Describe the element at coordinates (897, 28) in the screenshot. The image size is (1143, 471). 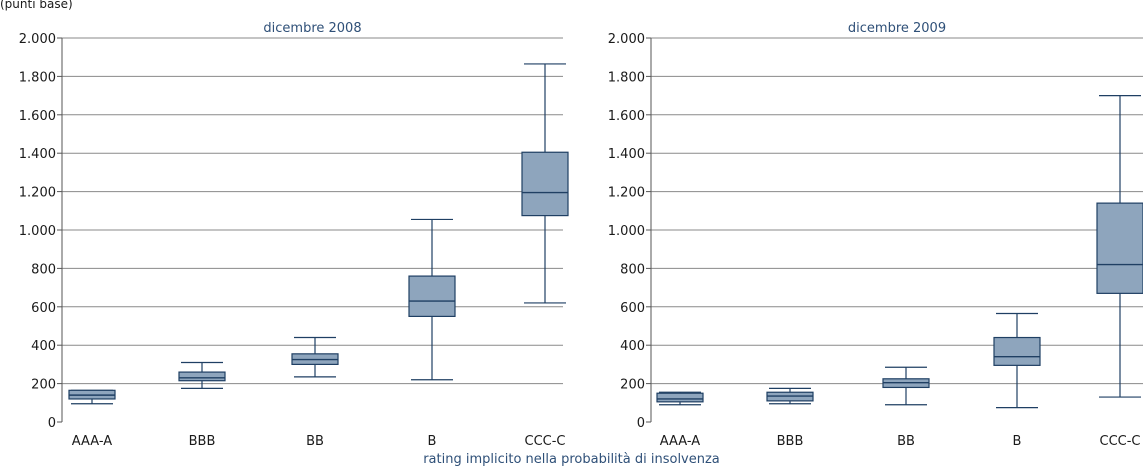
I see `panel-title: dicembre 2009` at that location.